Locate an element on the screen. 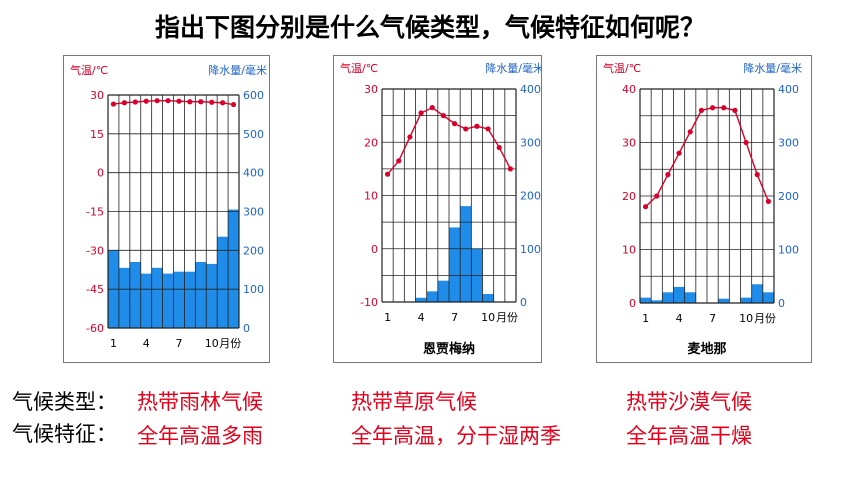 This screenshot has width=860, height=484. page-title: 指出下图分别是什么气候类型，气候特征如何呢？ is located at coordinates (429, 27).